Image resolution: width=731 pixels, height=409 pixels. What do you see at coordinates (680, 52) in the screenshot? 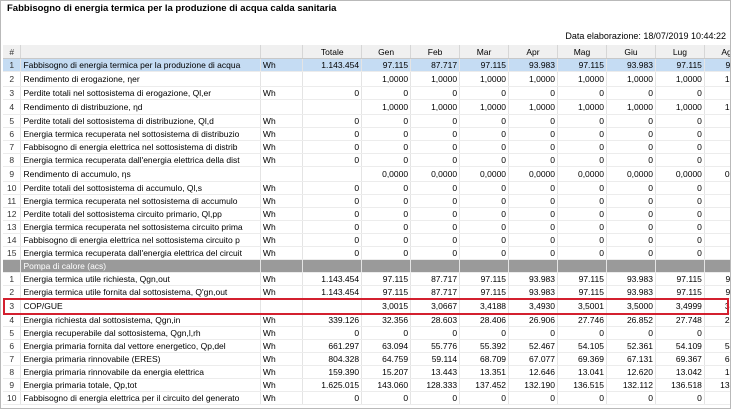
I see `column-header: Lug` at bounding box center [680, 52].